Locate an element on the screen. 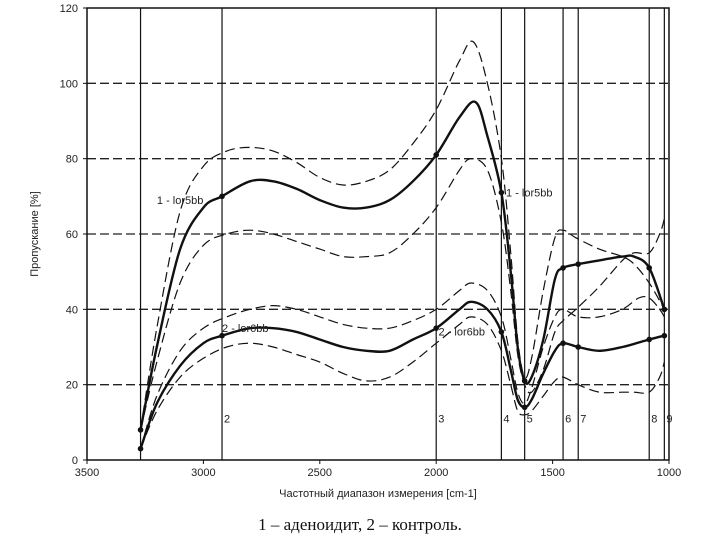 This screenshot has width=720, height=540. x-tick-label-3: 2000 is located at coordinates (436, 473).